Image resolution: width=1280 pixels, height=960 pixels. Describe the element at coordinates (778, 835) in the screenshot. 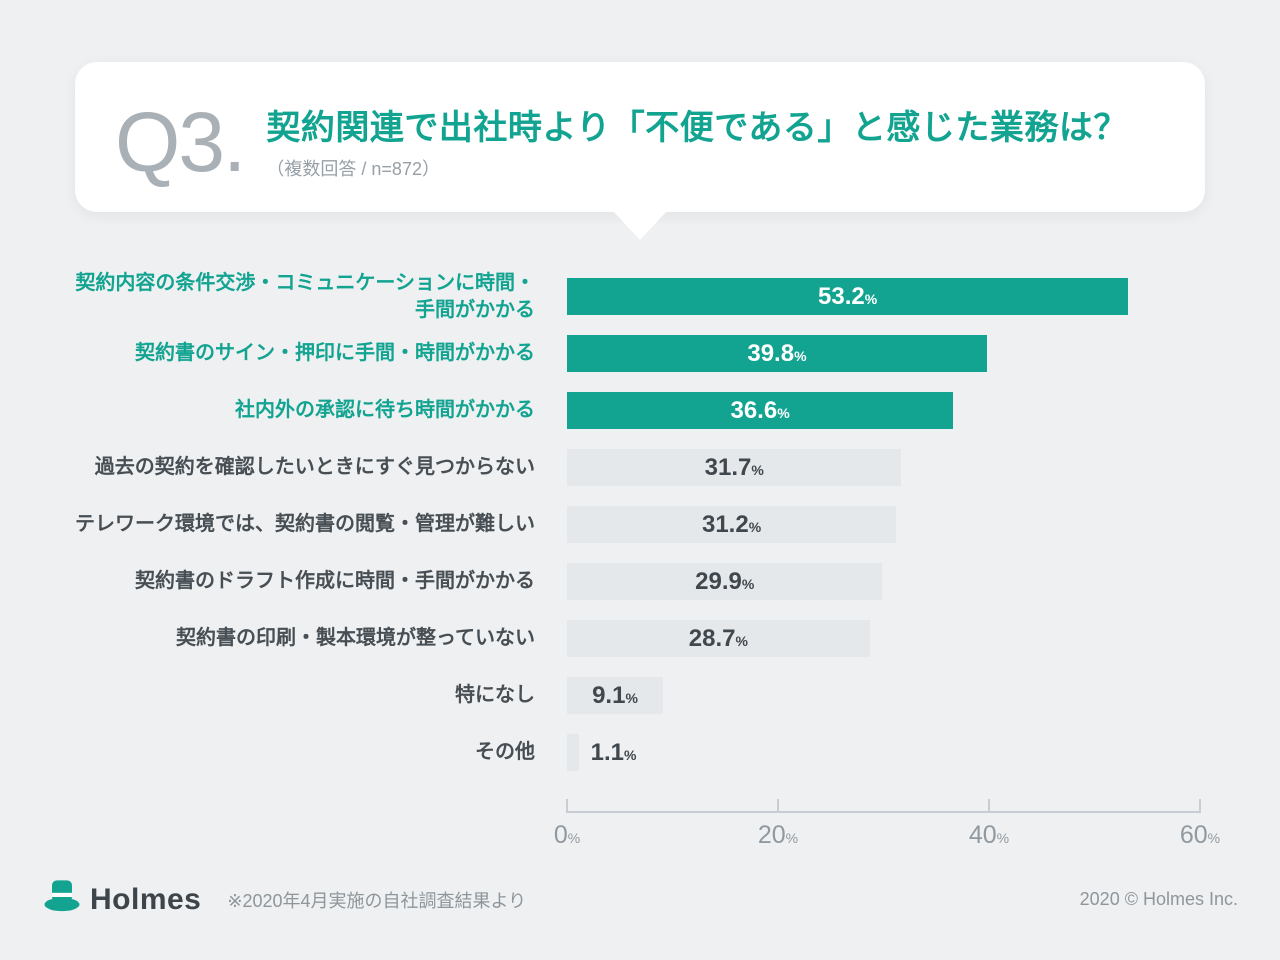

I see `tick-label: 20%` at that location.